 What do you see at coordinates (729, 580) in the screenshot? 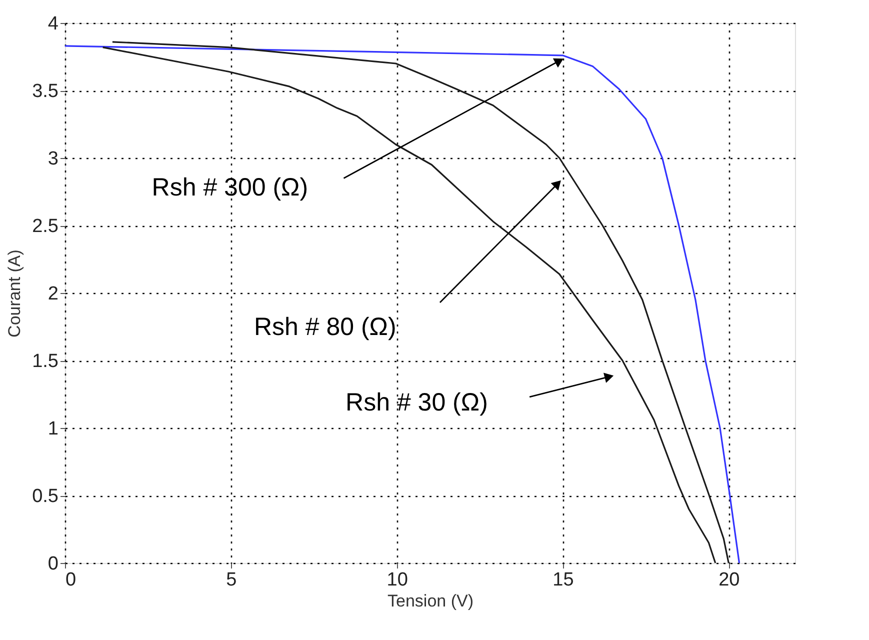
I see `x-tick-label: 20` at bounding box center [729, 580].